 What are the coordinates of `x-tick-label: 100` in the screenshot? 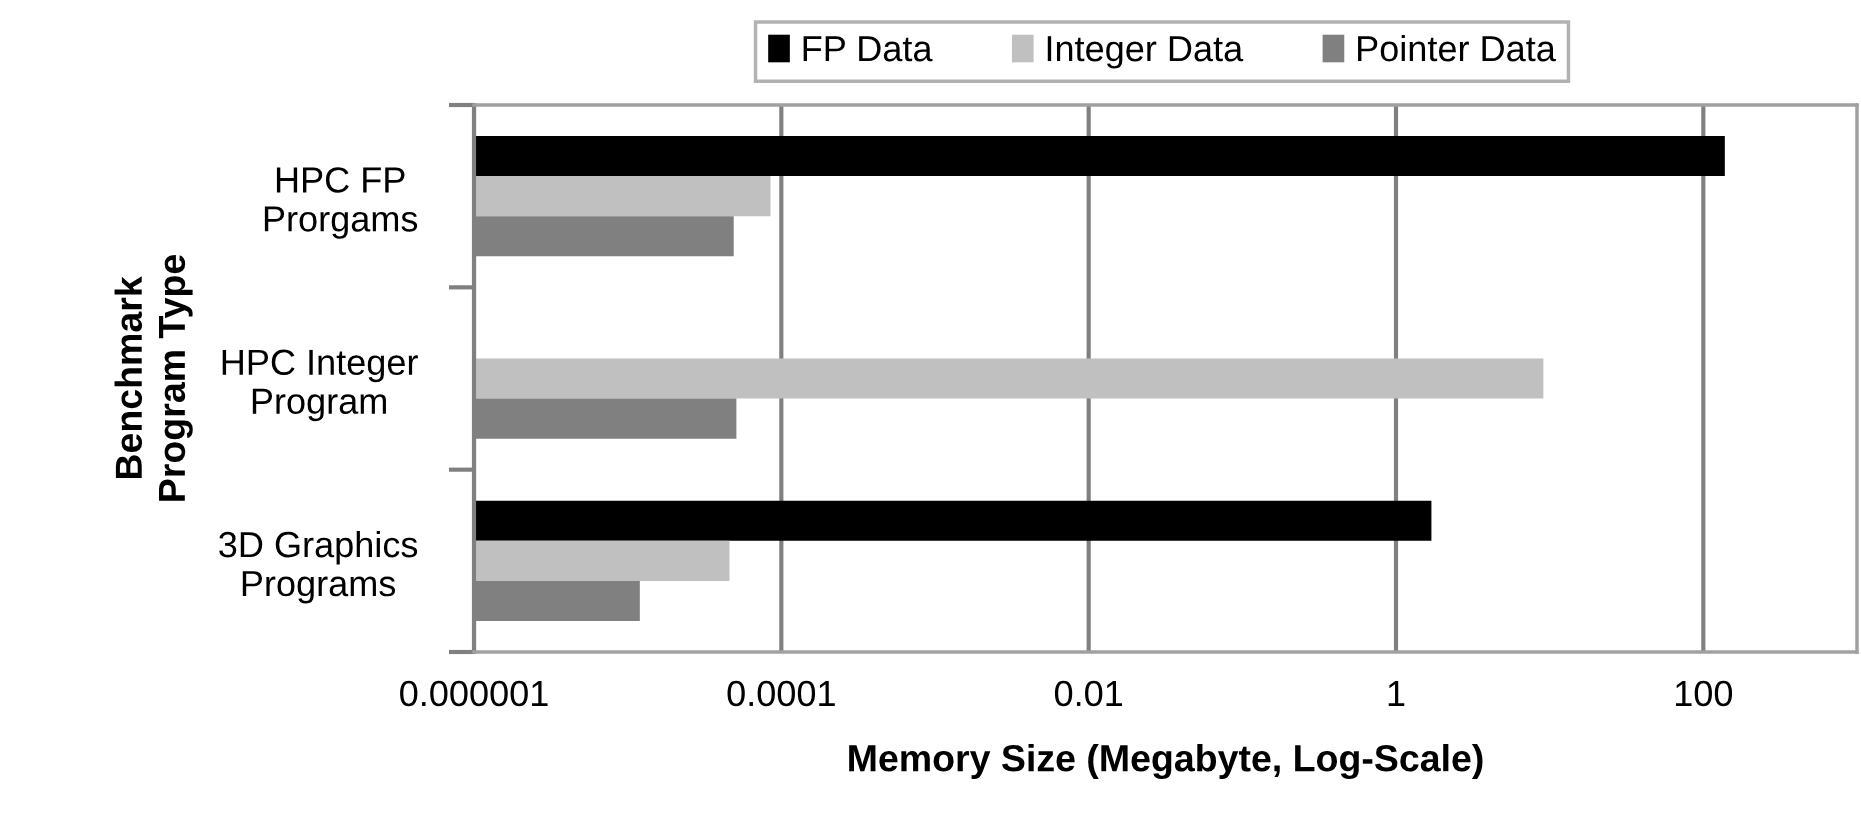 It's located at (1704, 693).